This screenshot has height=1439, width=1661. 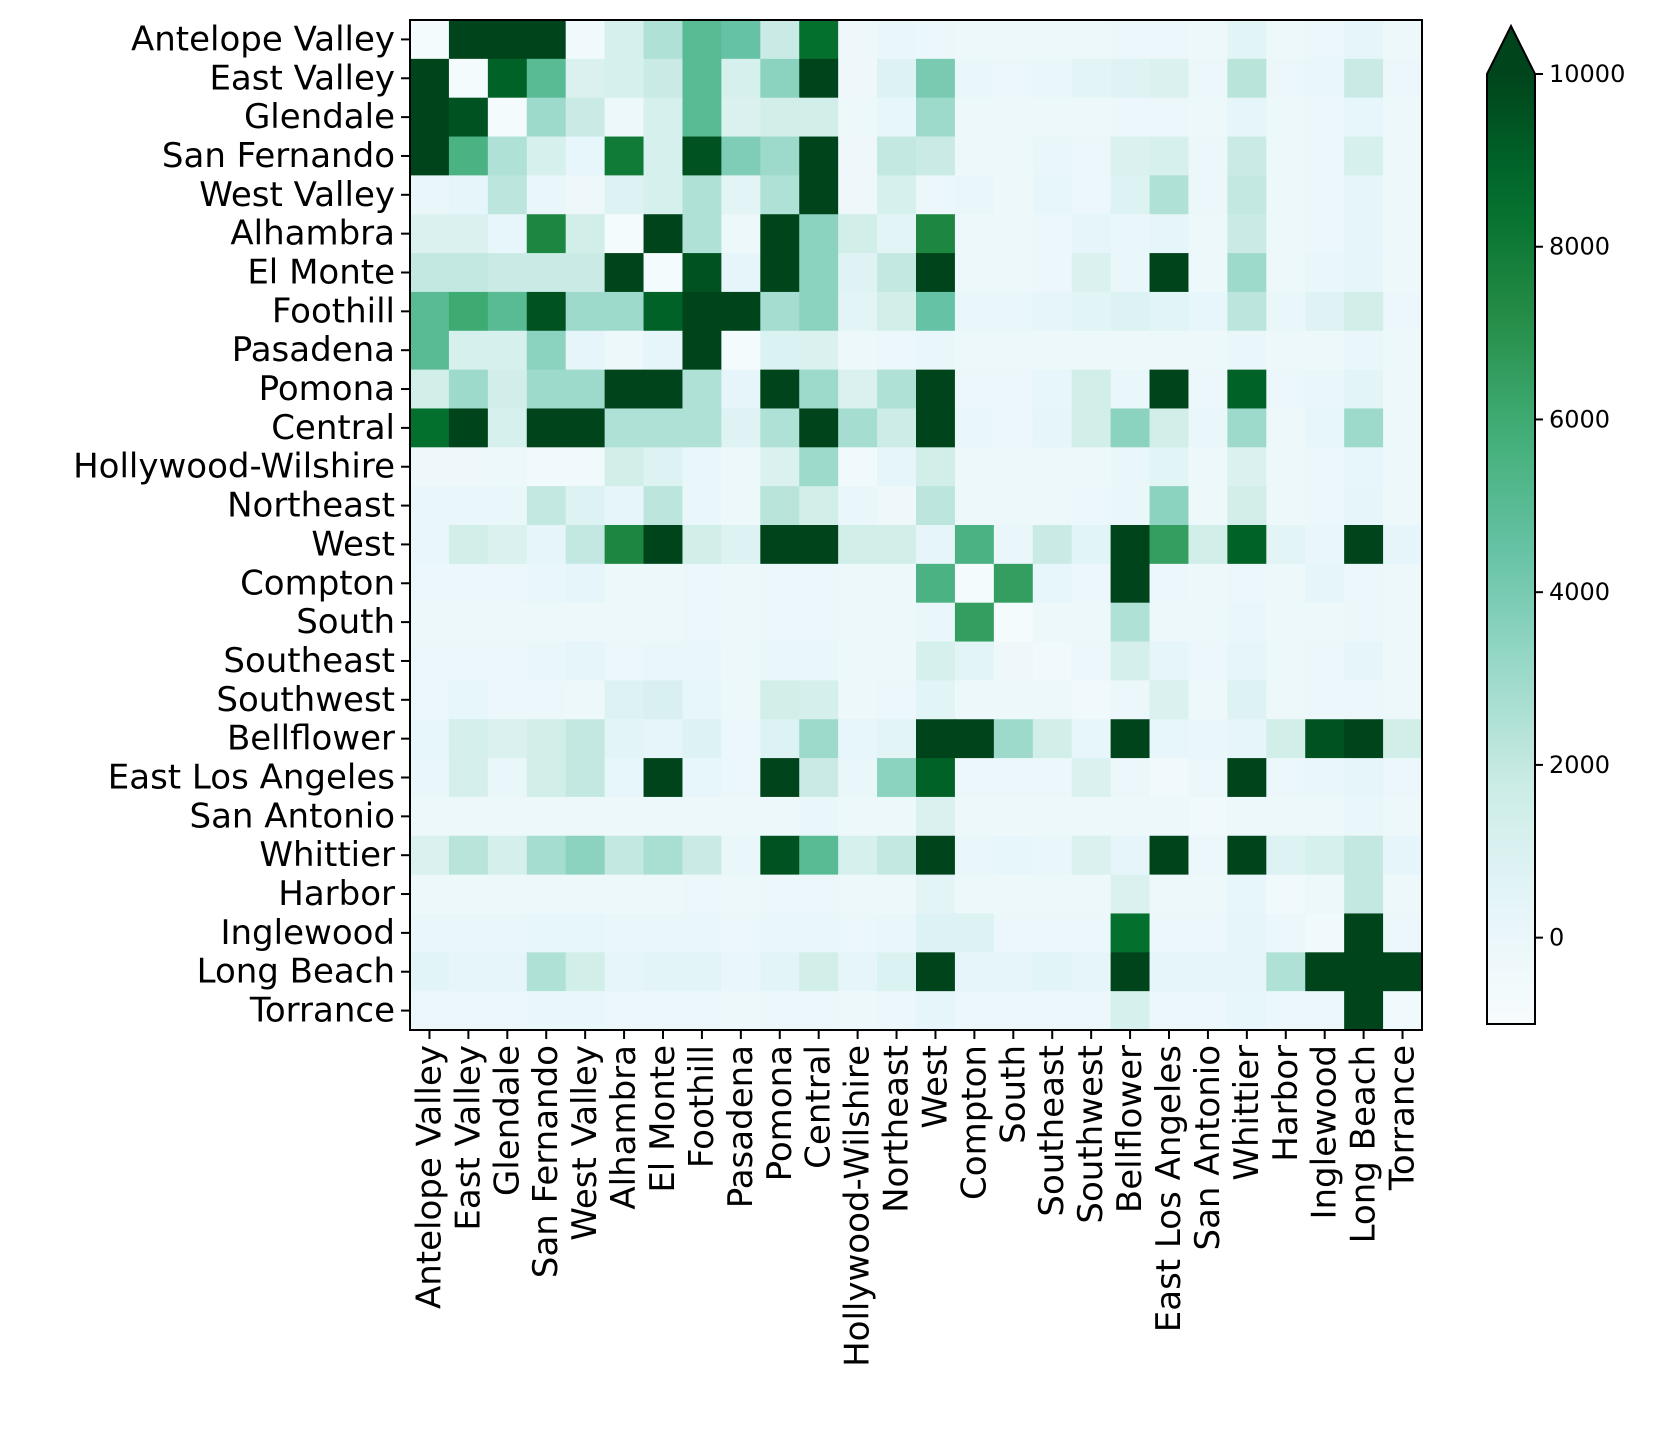 I want to click on heatmap-cell-pasadena-to-west, so click(x=936, y=350).